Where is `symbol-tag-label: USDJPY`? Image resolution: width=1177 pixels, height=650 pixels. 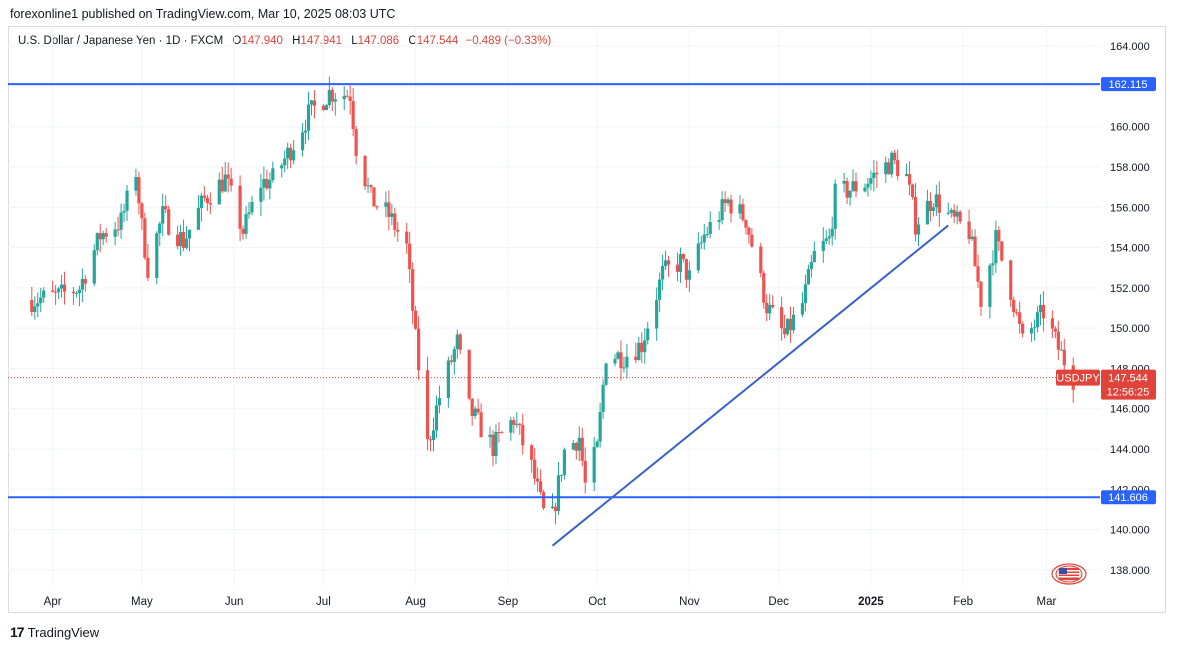 symbol-tag-label: USDJPY is located at coordinates (1078, 379).